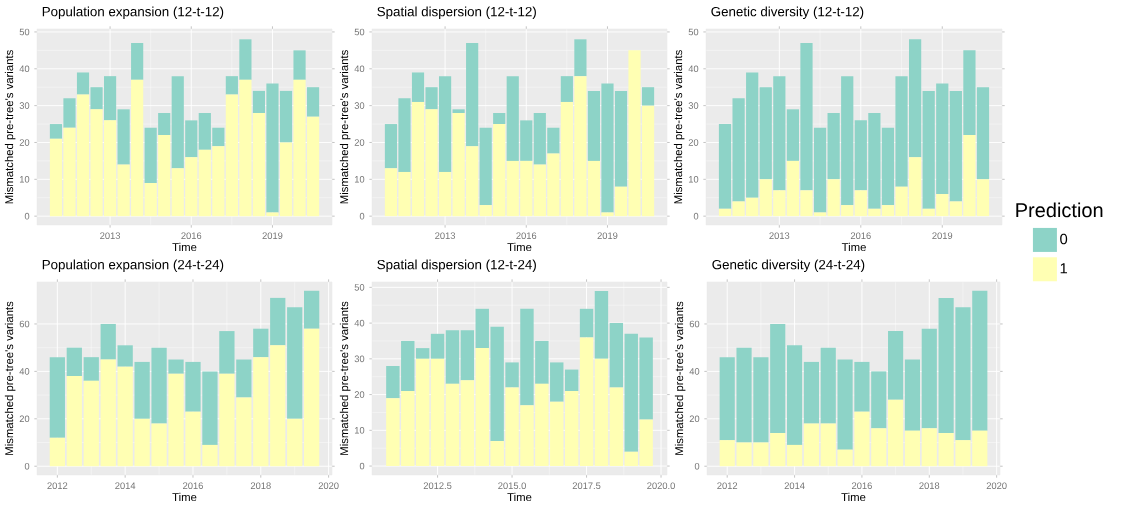 This screenshot has height=506, width=1134. Describe the element at coordinates (512, 486) in the screenshot. I see `x-tick-label: 2015.0` at that location.